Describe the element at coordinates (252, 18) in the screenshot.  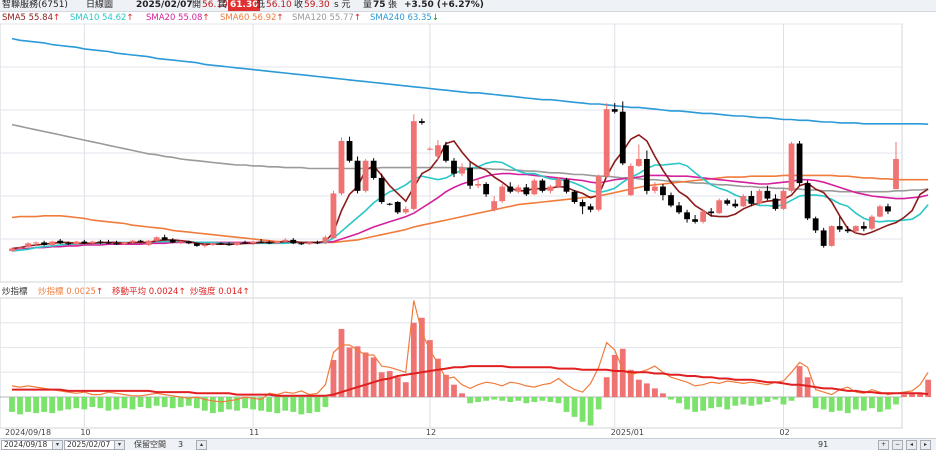
I see `sma60-legend: SMA60 56.92↑` at that location.